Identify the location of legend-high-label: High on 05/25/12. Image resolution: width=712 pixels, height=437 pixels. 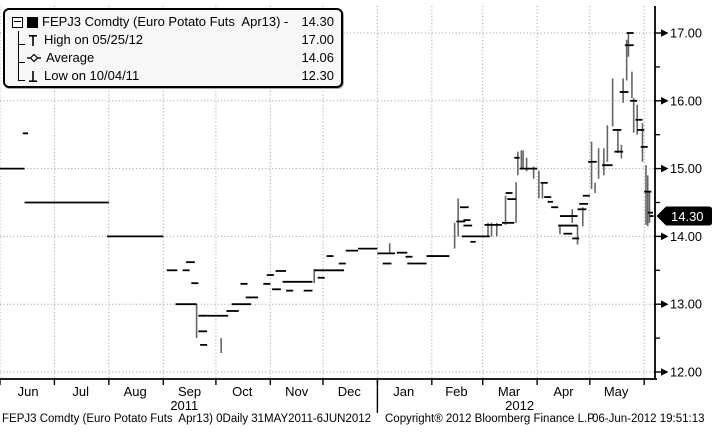
(93, 40).